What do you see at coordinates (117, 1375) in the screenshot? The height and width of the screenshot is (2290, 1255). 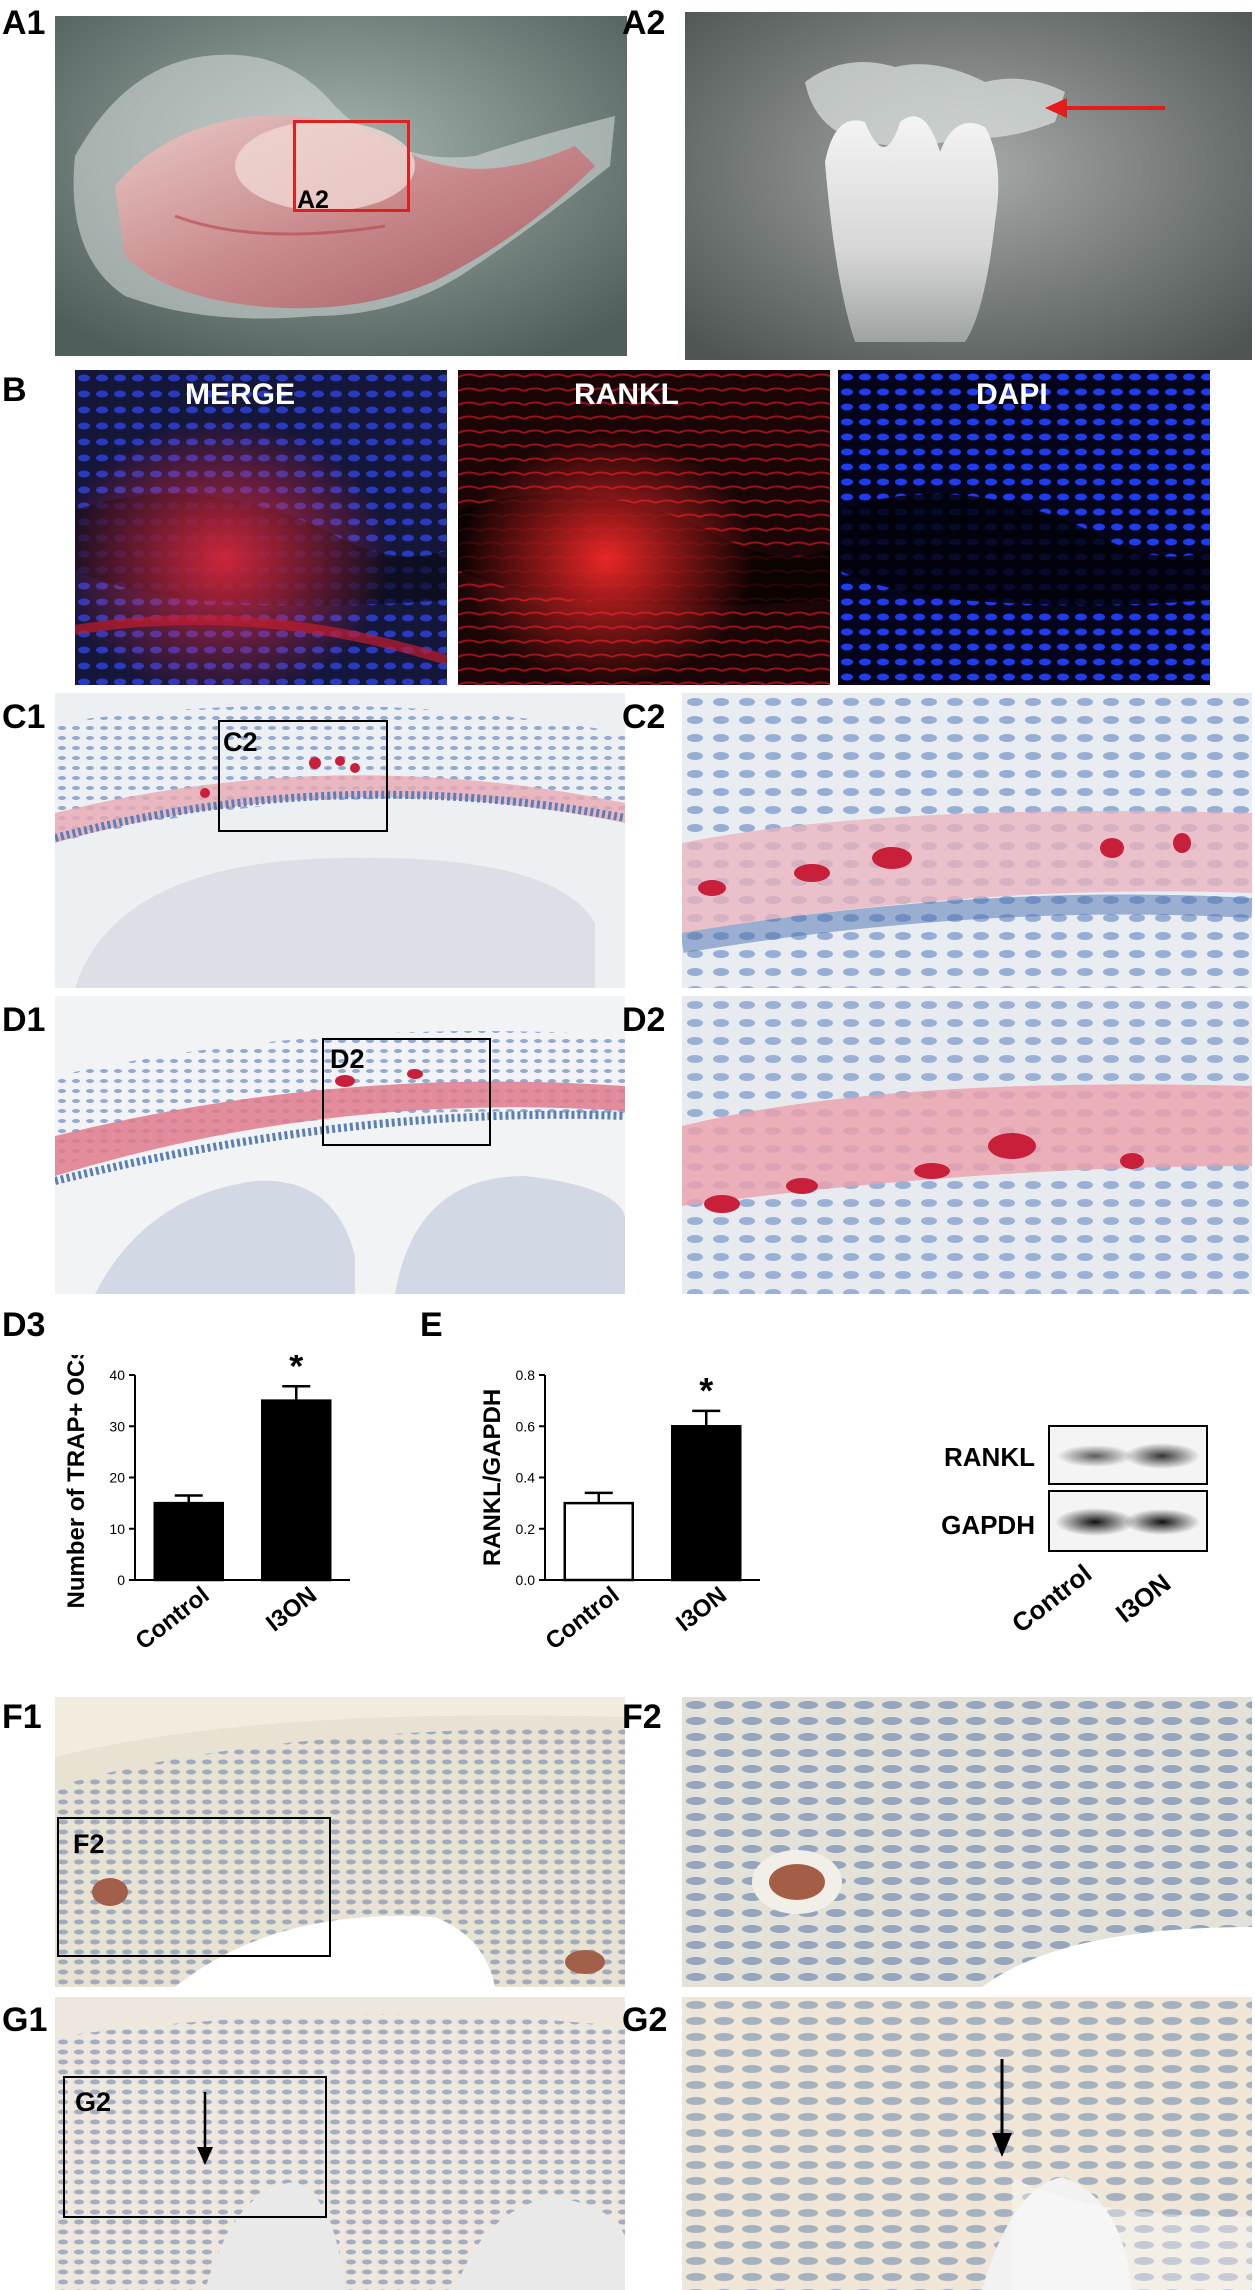 I see `y-tick-label: 40` at bounding box center [117, 1375].